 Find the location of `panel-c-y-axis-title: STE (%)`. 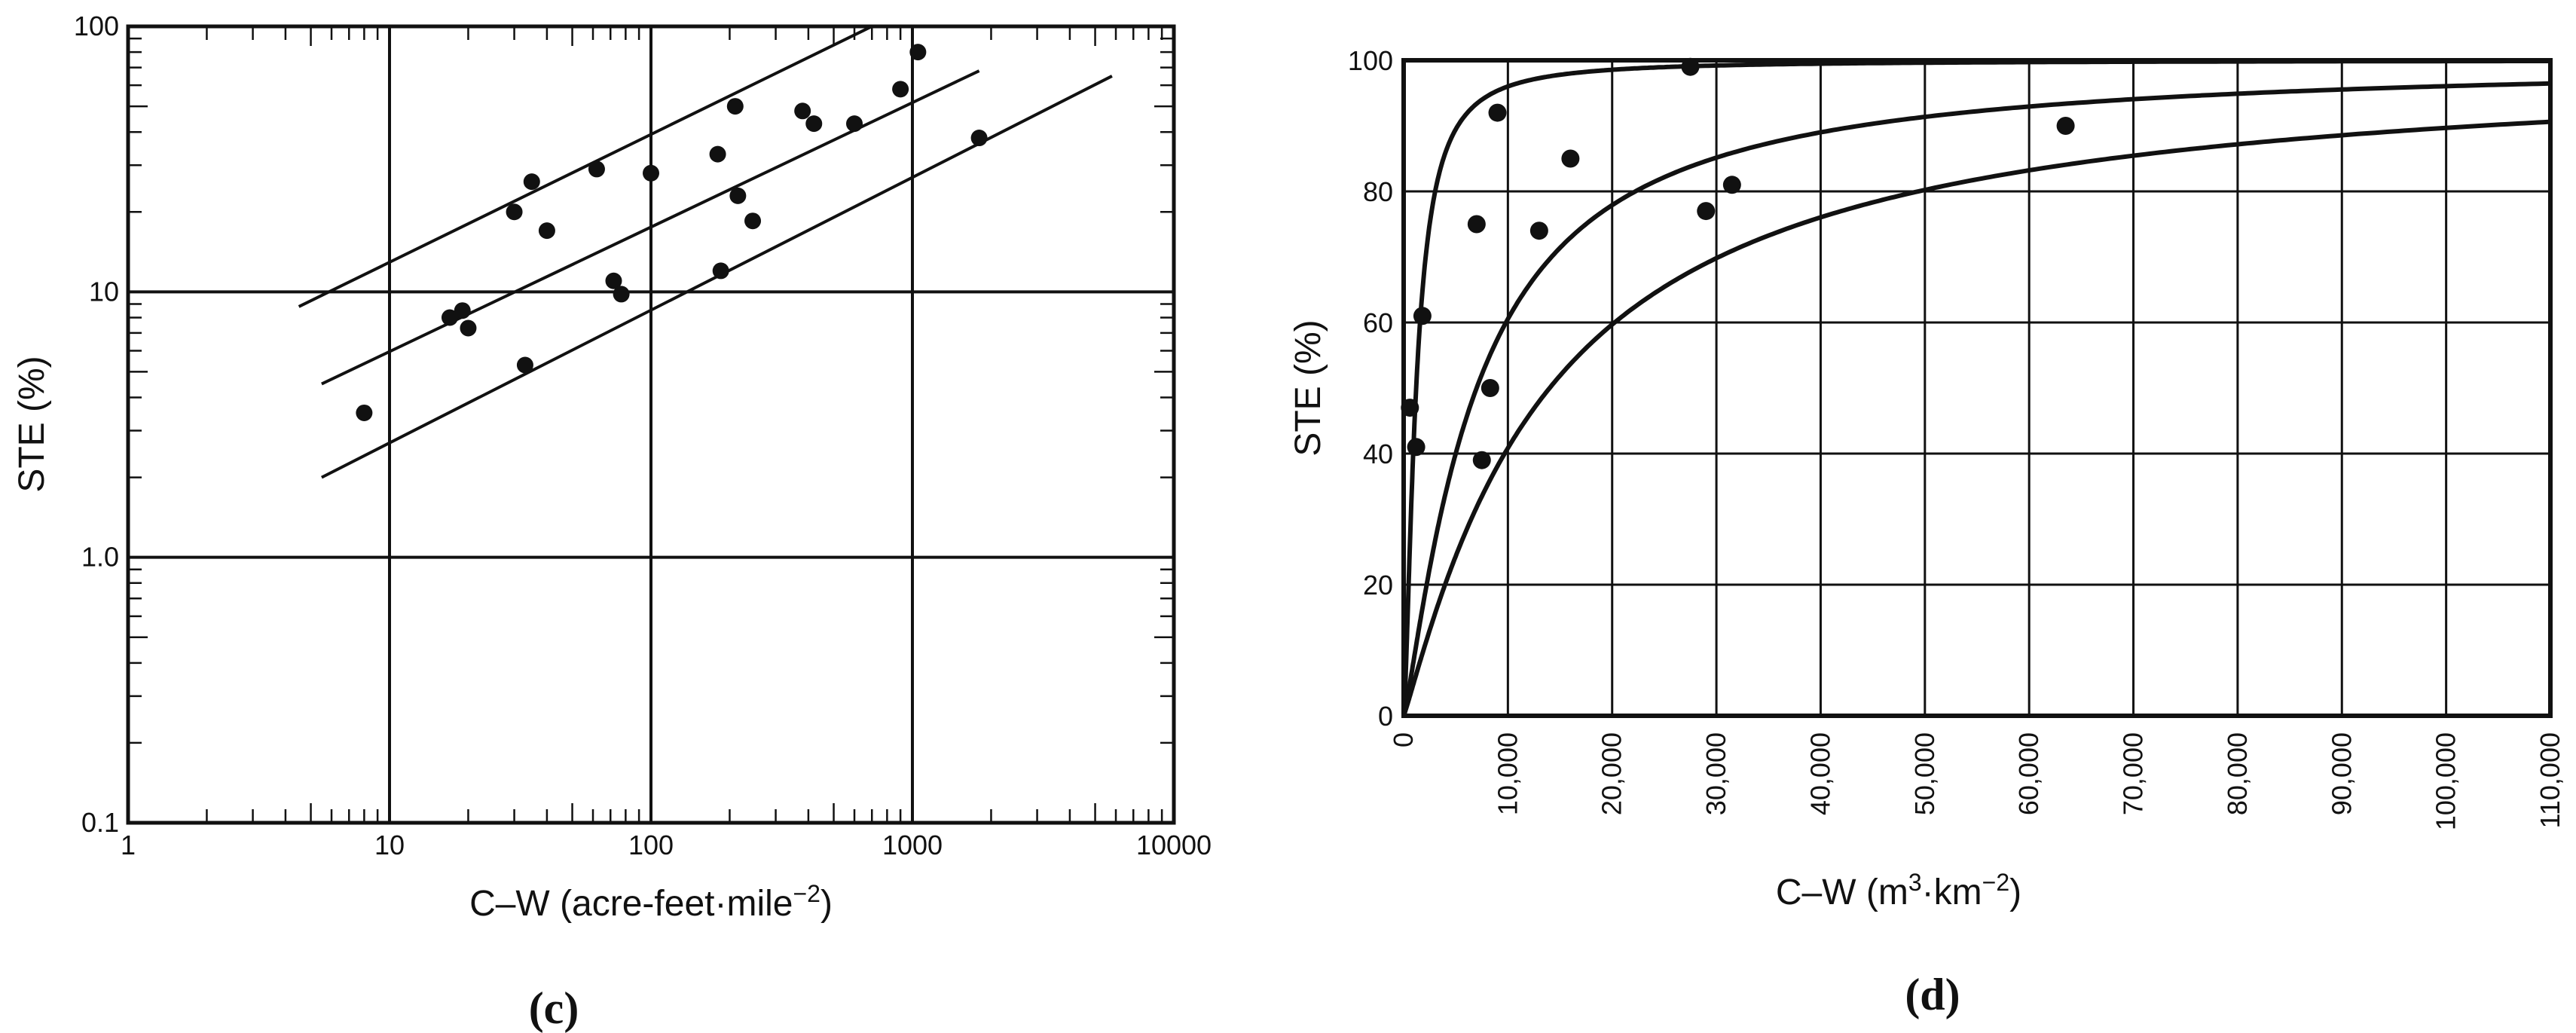

panel-c-y-axis-title: STE (%) is located at coordinates (32, 424).